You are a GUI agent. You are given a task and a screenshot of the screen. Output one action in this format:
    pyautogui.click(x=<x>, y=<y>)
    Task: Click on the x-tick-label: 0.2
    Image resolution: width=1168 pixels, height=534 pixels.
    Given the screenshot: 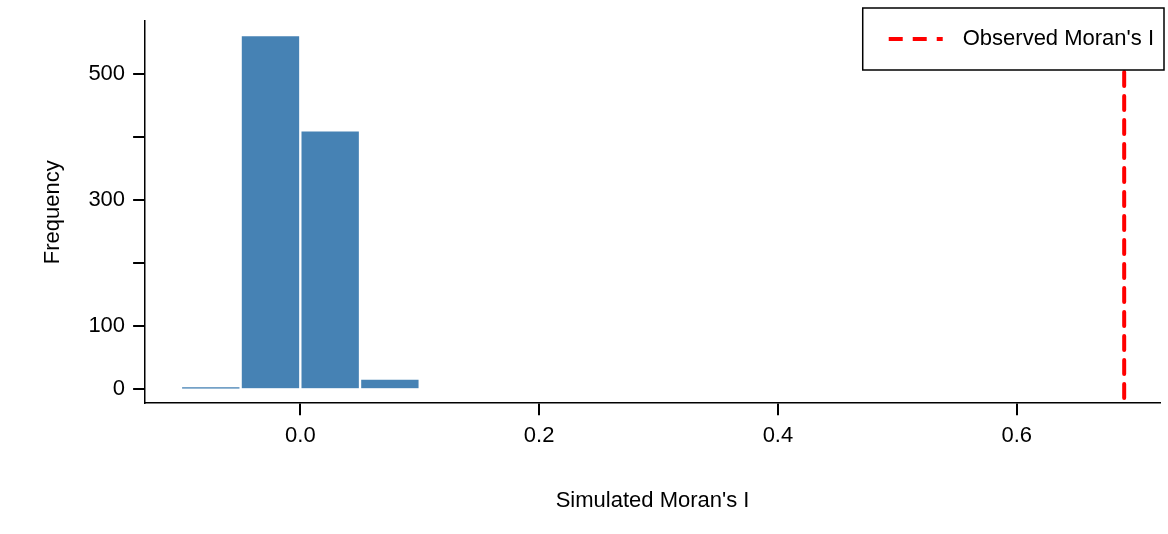 What is the action you would take?
    pyautogui.click(x=539, y=435)
    